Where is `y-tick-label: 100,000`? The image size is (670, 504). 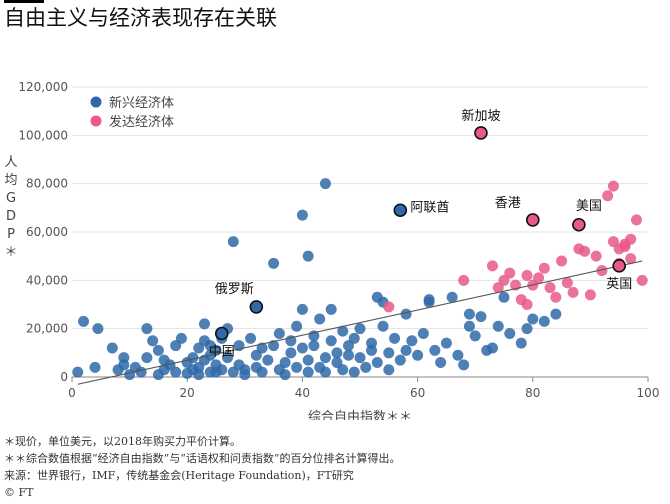 y-tick-label: 100,000 is located at coordinates (43, 135).